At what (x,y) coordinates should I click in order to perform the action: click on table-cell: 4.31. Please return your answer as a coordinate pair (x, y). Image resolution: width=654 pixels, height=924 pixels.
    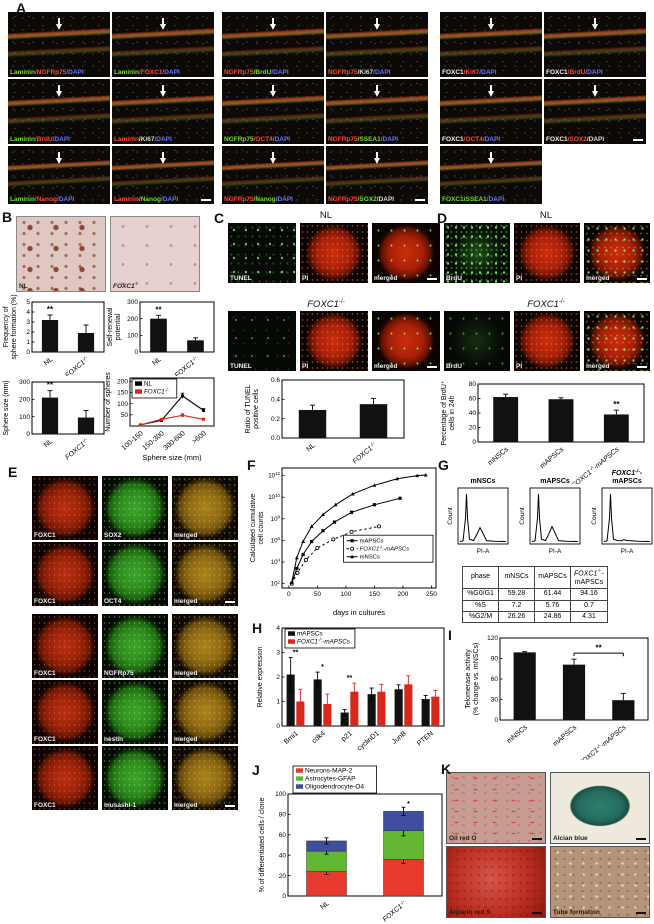
    Looking at the image, I should click on (589, 617).